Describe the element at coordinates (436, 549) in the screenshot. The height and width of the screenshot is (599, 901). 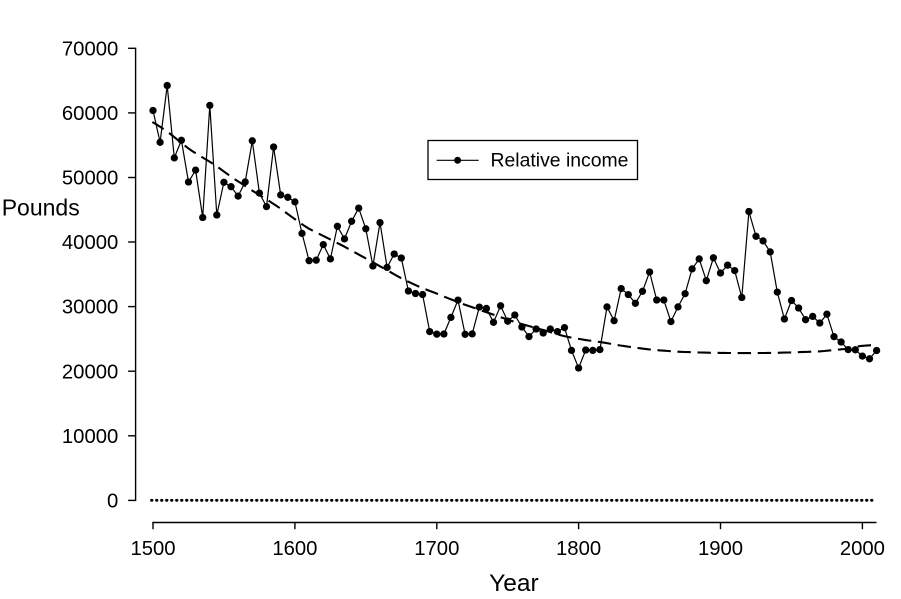
I see `svg-text: 1700` at that location.